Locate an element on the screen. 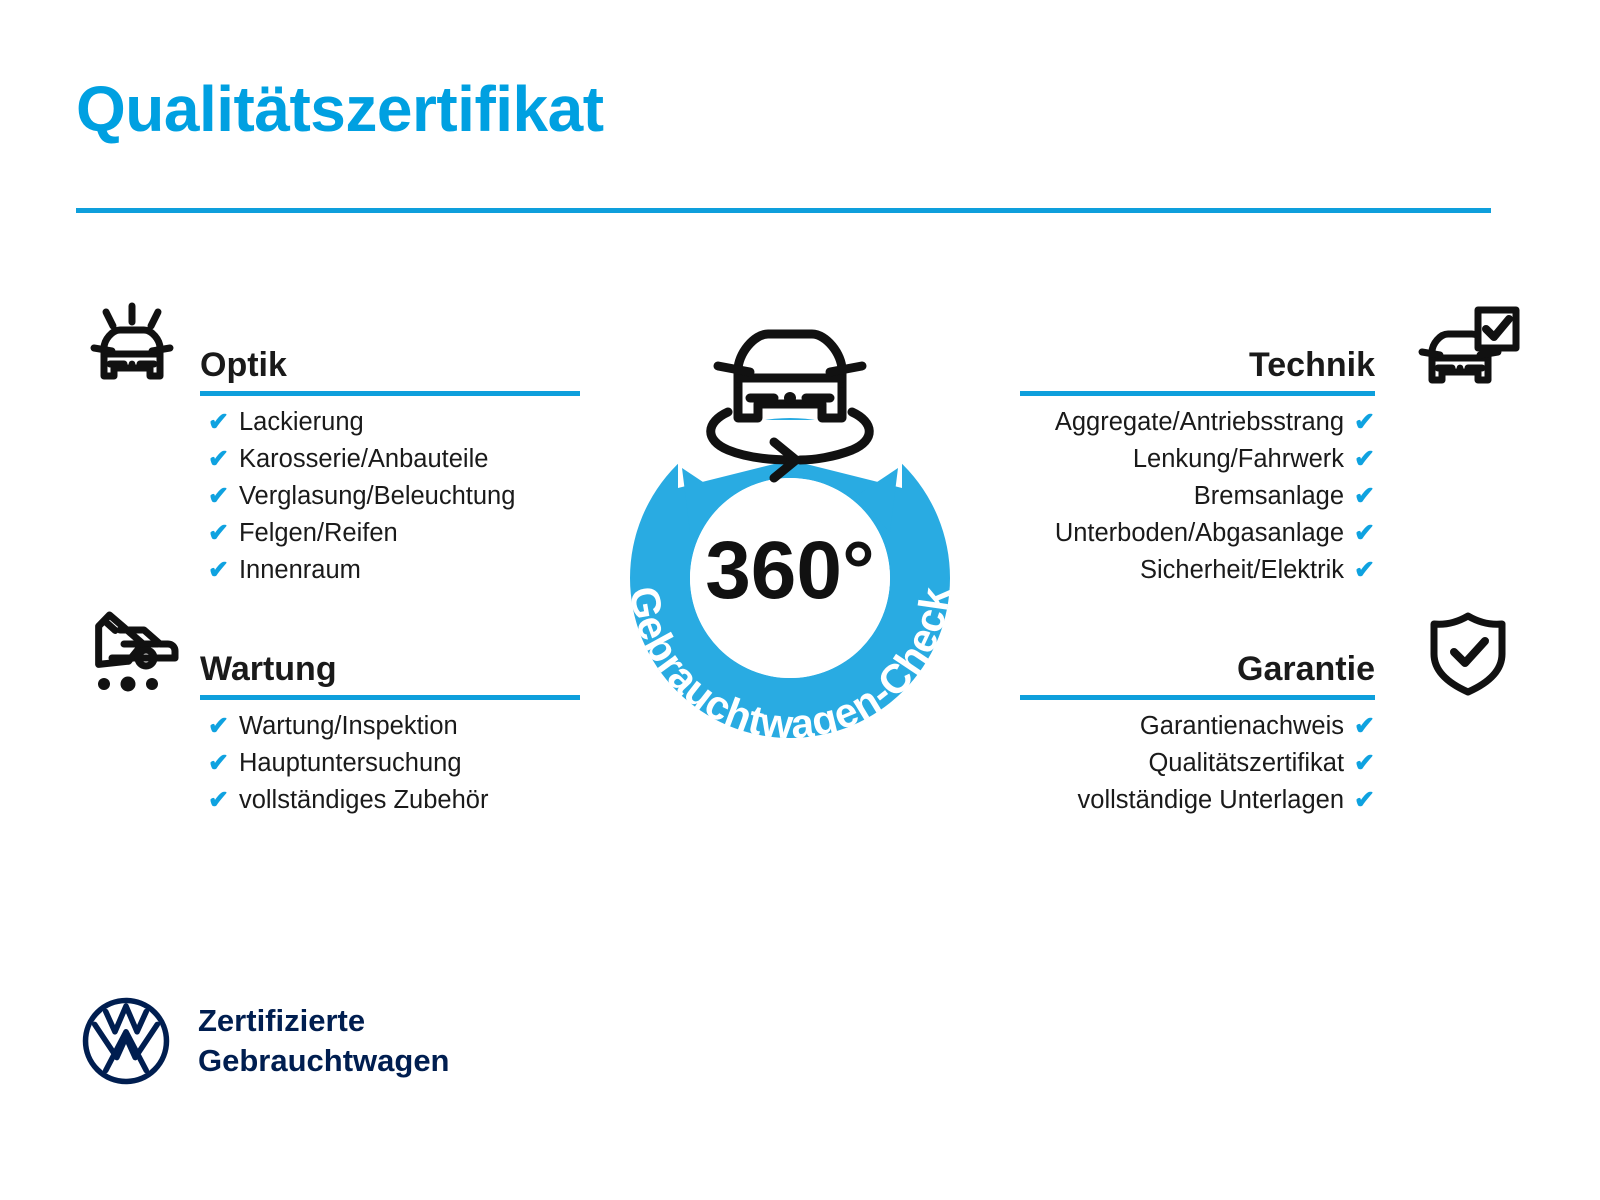 The height and width of the screenshot is (1200, 1600). badge-center-label: 360° is located at coordinates (790, 570).